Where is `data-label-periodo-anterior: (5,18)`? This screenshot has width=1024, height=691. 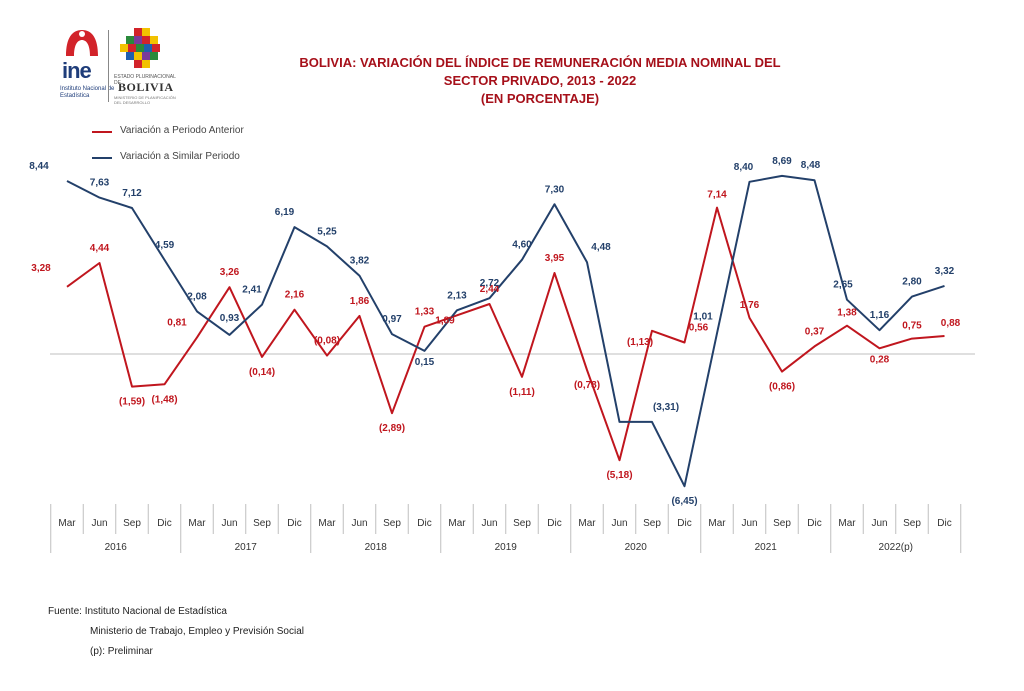
data-label-periodo-anterior: (5,18) is located at coordinates (619, 475).